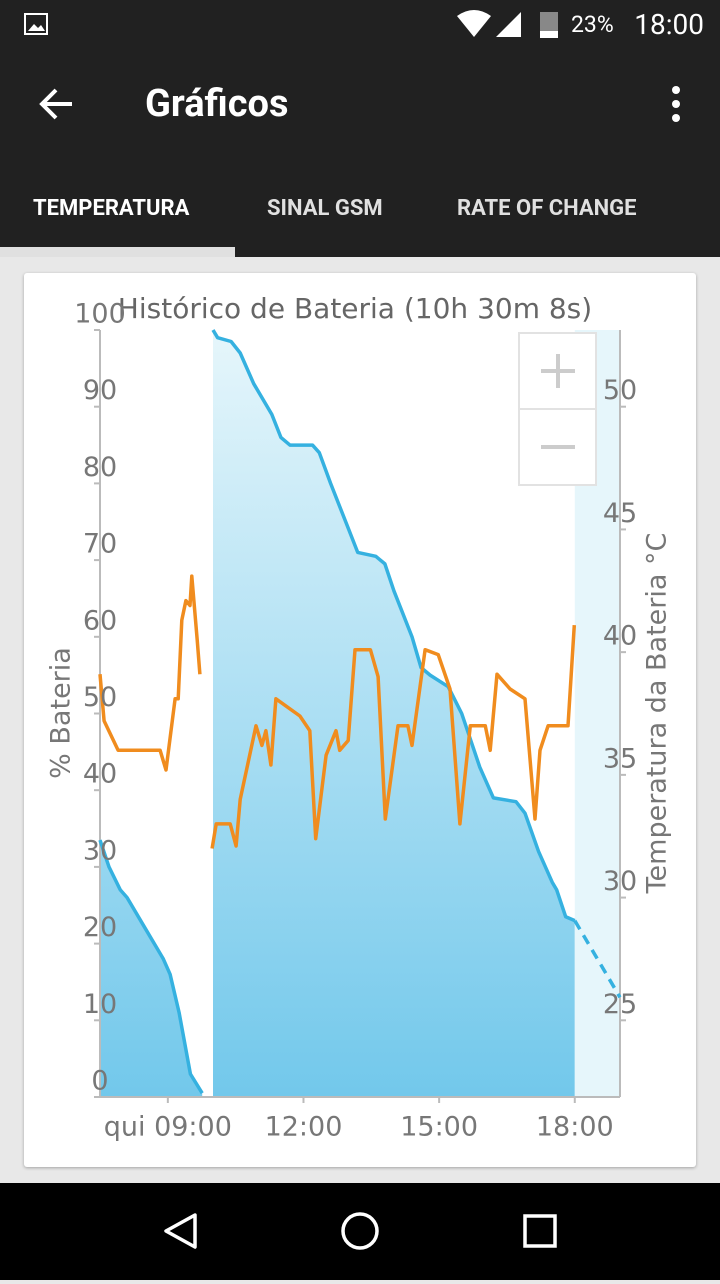 The image size is (720, 1284). Describe the element at coordinates (100, 927) in the screenshot. I see `y-tick-label: 20` at that location.